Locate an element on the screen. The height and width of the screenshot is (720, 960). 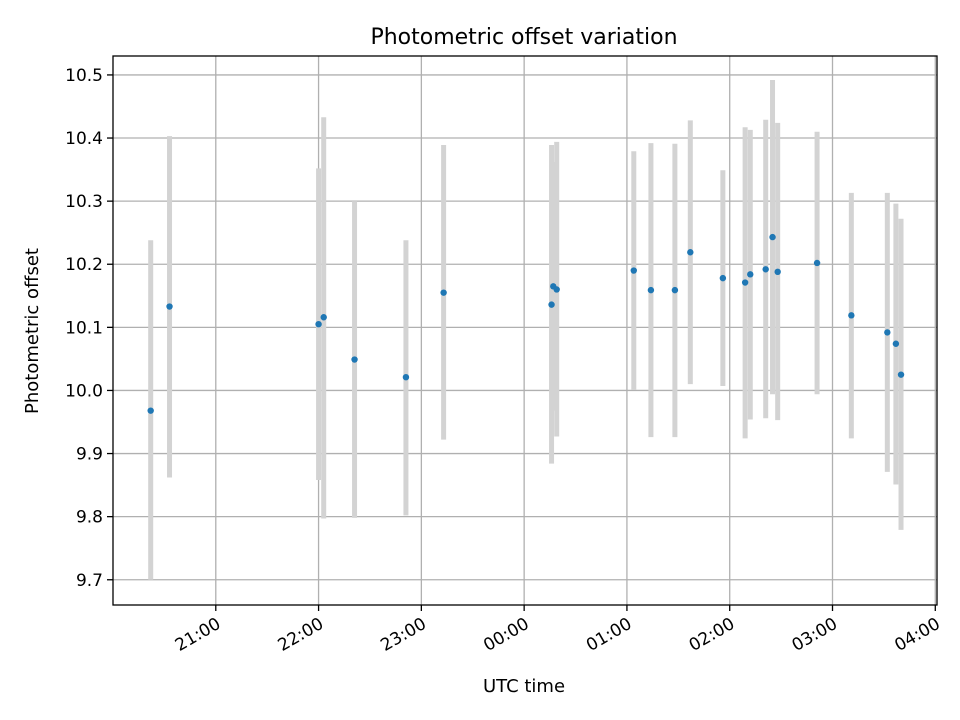
y-tick-label: 10.5 is located at coordinates (84, 76).